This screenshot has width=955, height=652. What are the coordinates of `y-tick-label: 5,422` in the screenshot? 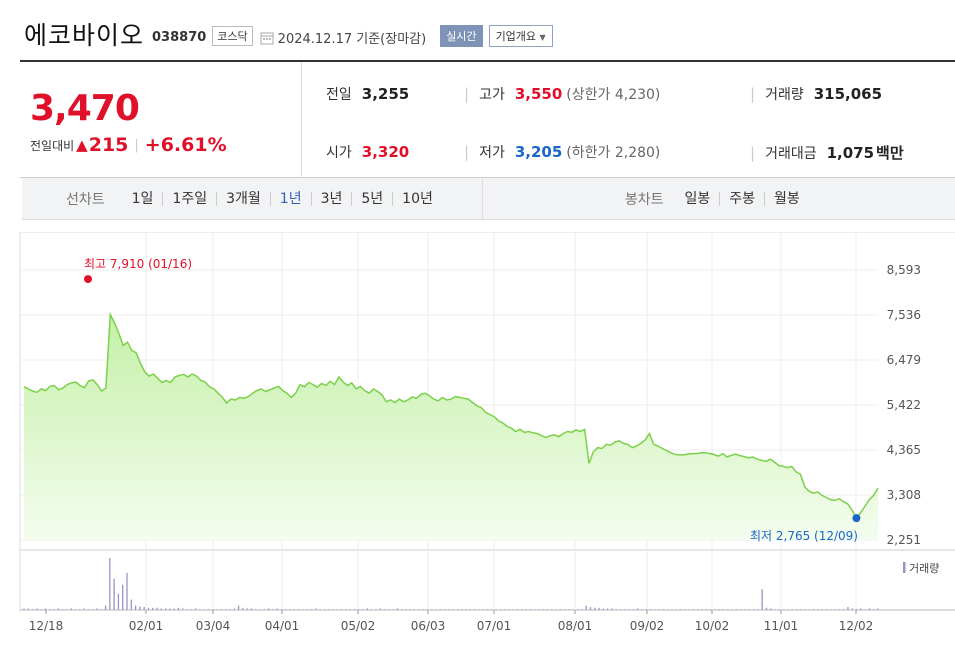 It's located at (904, 405).